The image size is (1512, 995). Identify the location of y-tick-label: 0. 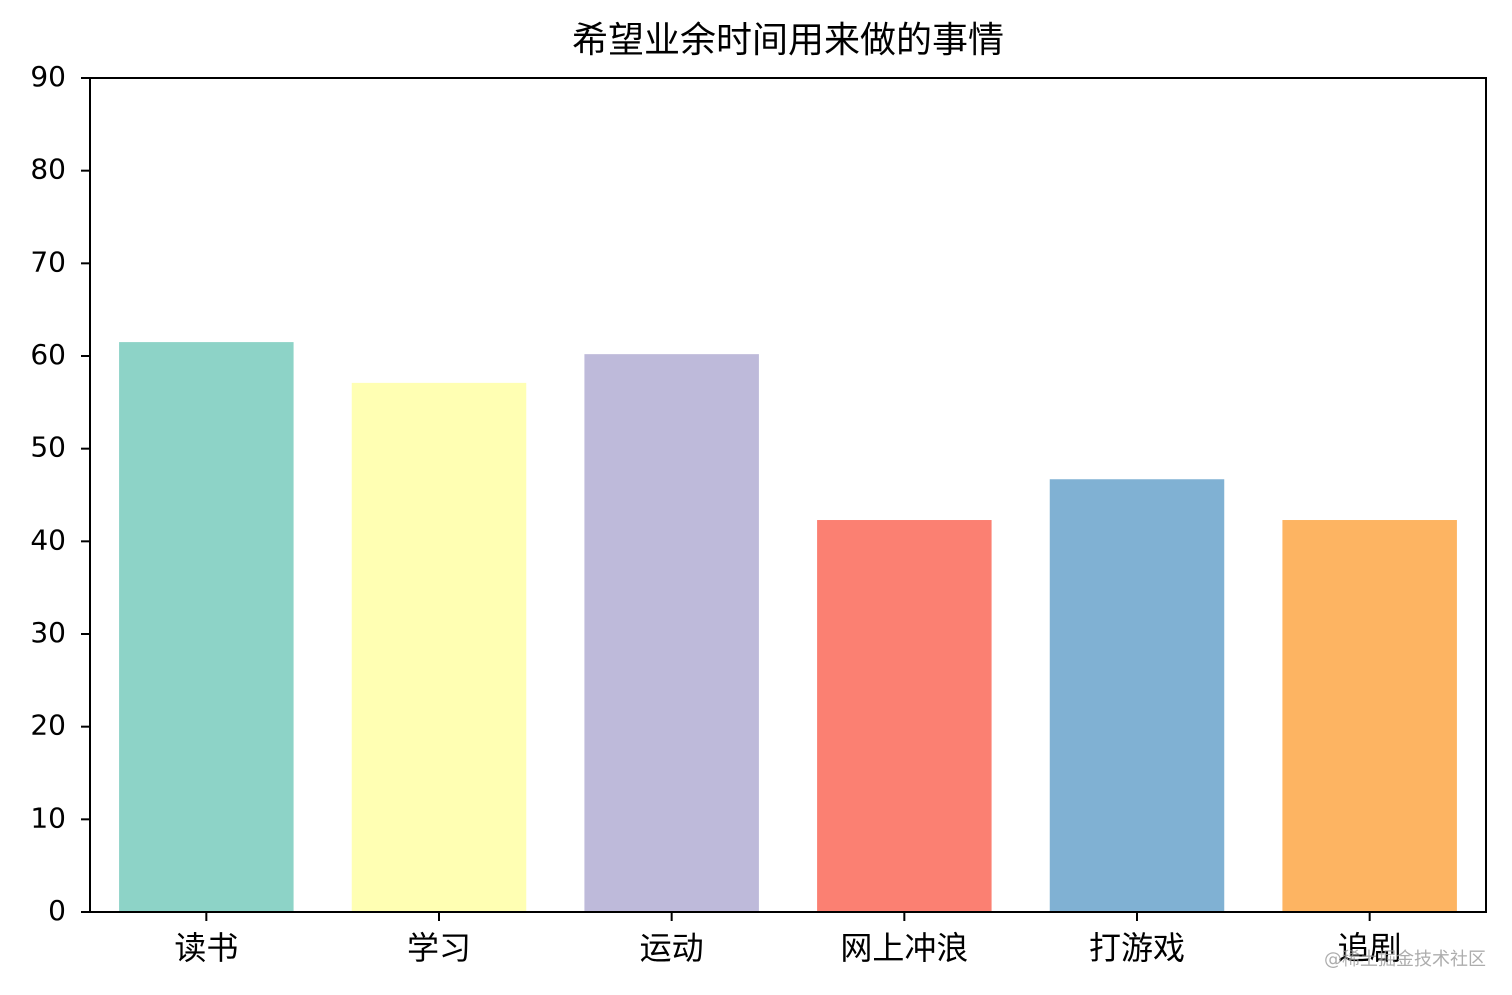
(57, 910).